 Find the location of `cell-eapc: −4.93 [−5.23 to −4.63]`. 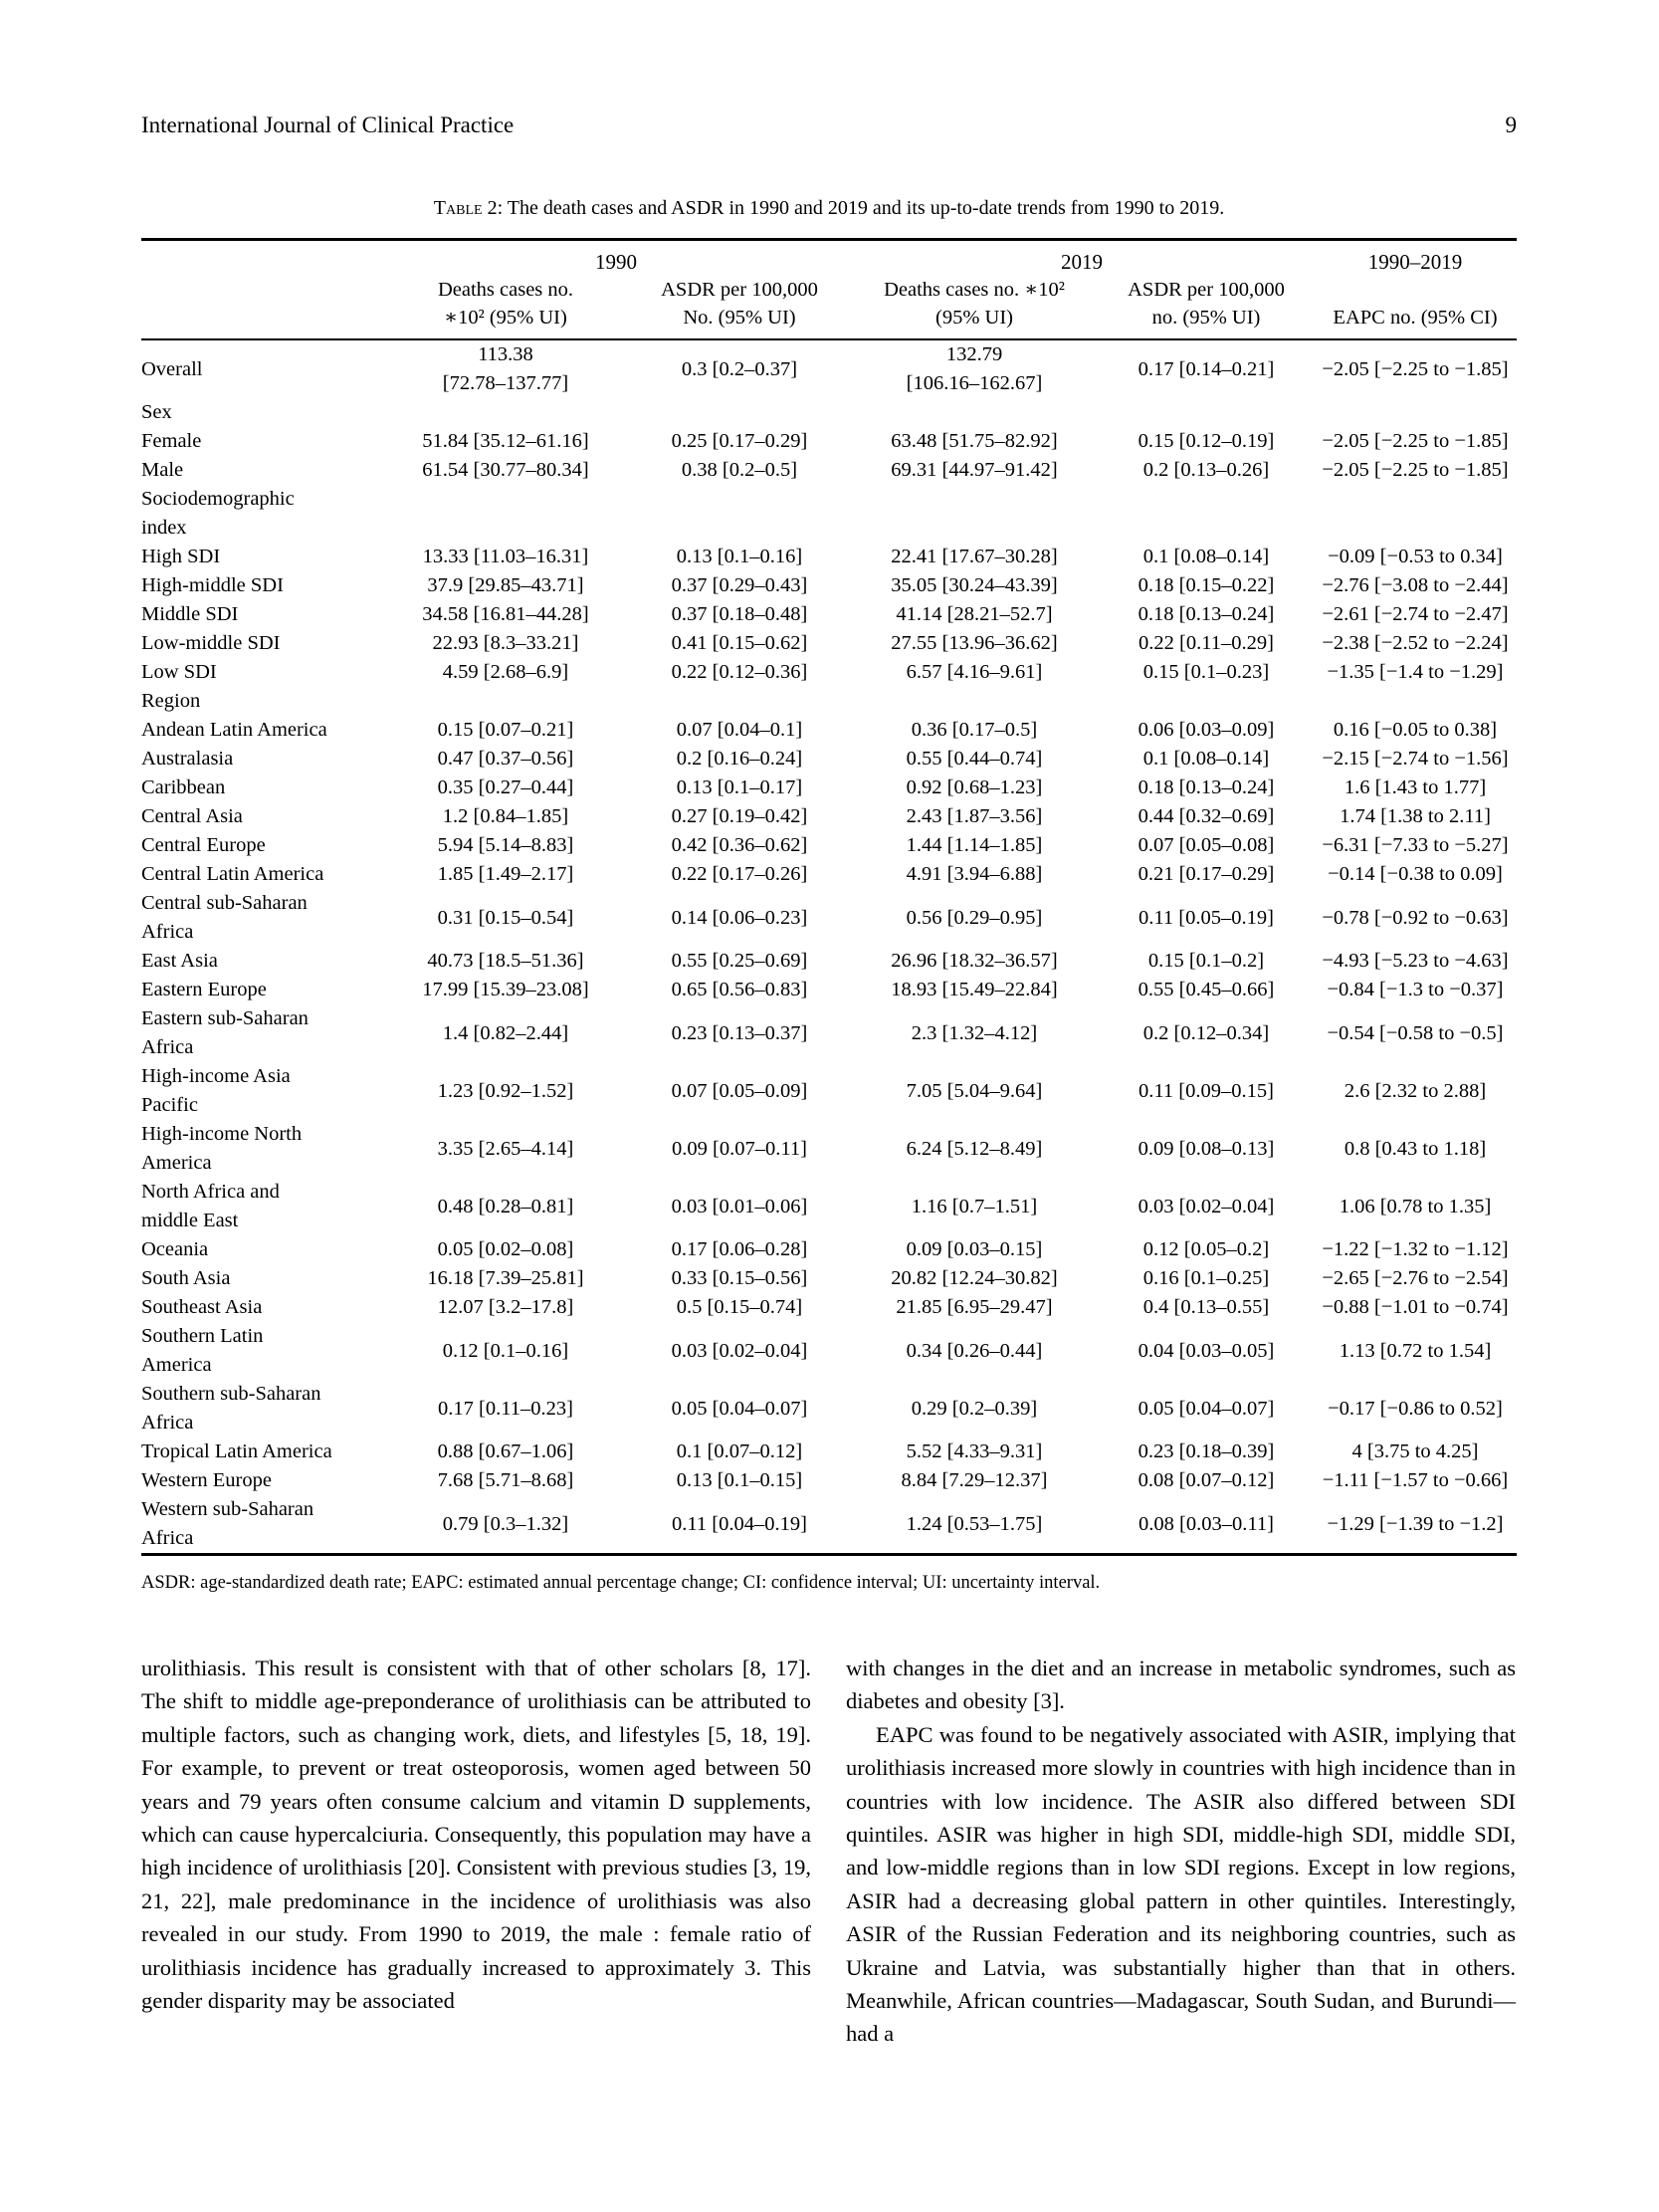

cell-eapc: −4.93 [−5.23 to −4.63] is located at coordinates (1415, 961).